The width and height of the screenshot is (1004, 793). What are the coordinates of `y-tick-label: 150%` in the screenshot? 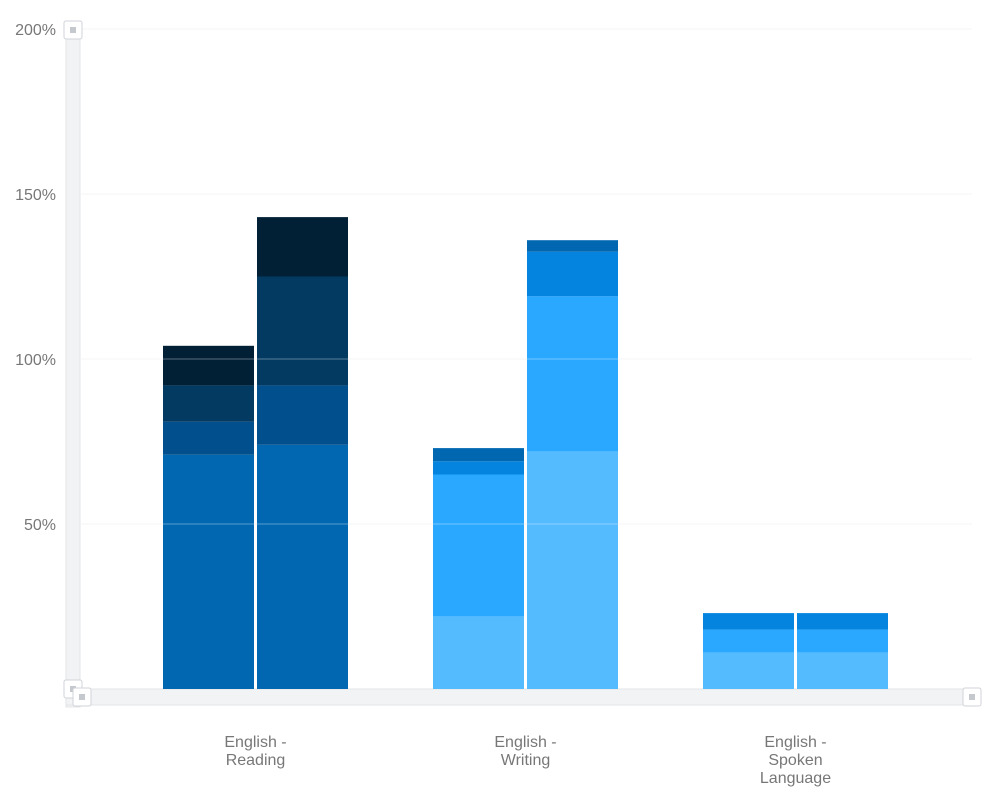 It's located at (35, 195).